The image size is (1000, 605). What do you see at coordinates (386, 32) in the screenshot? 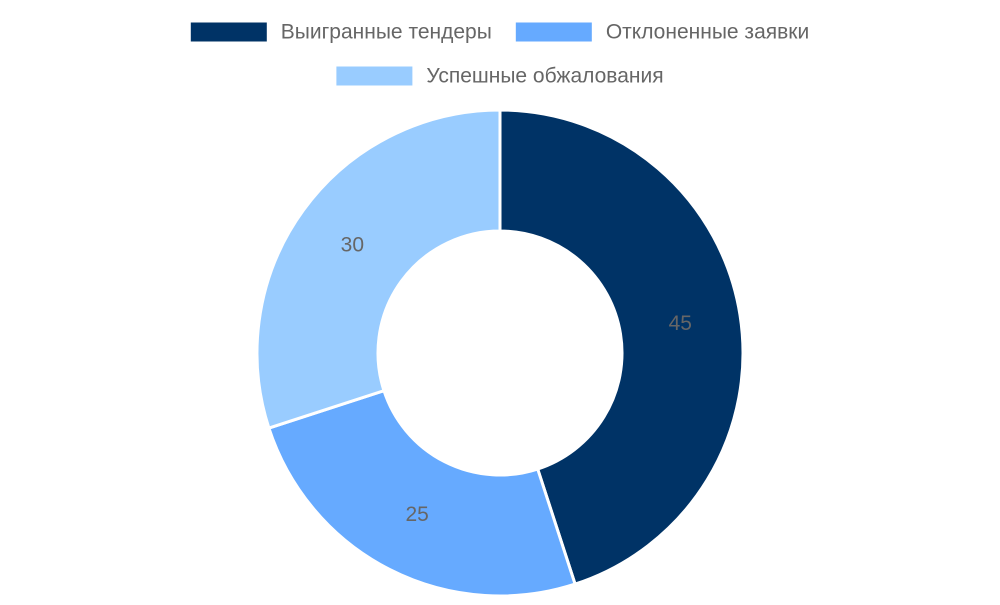
I see `legend-label: Выигранные тендеры` at bounding box center [386, 32].